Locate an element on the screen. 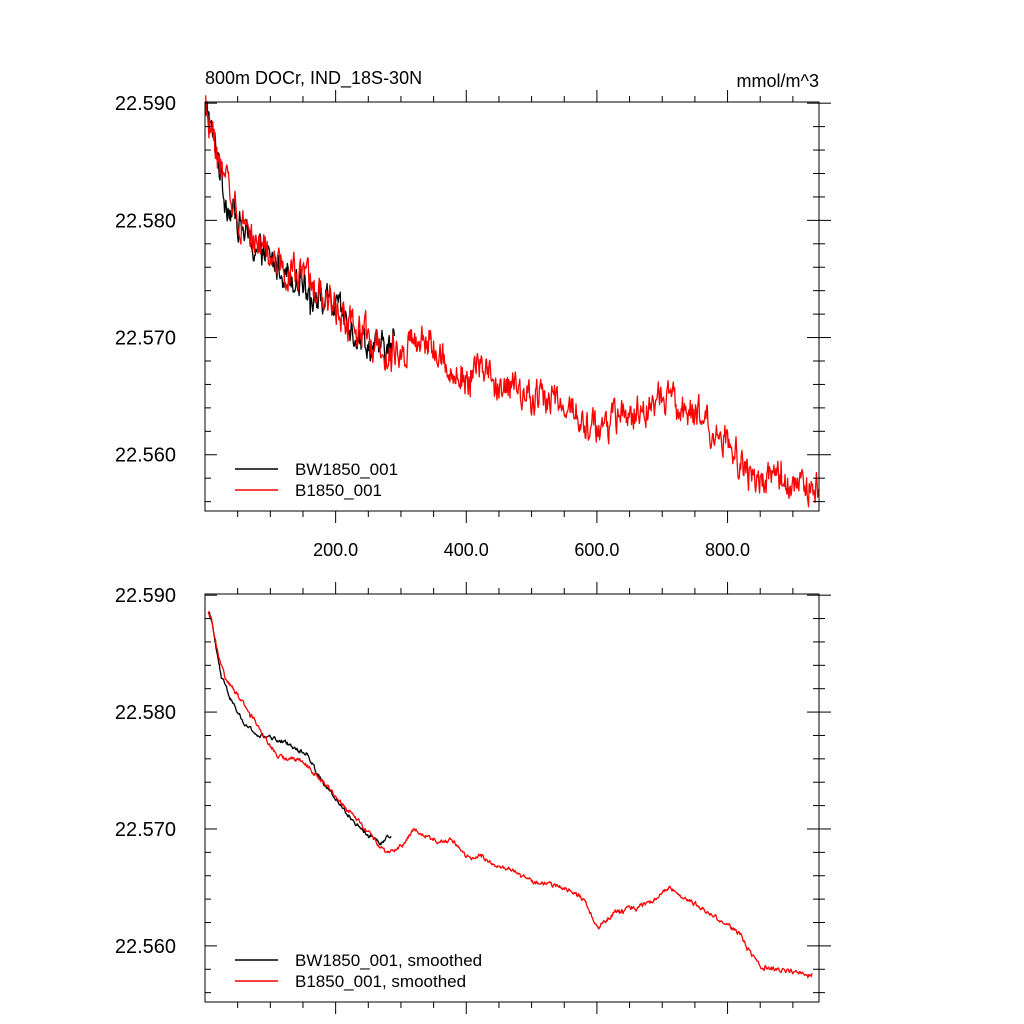 The image size is (1024, 1024). legend-label: B1850_001 is located at coordinates (338, 490).